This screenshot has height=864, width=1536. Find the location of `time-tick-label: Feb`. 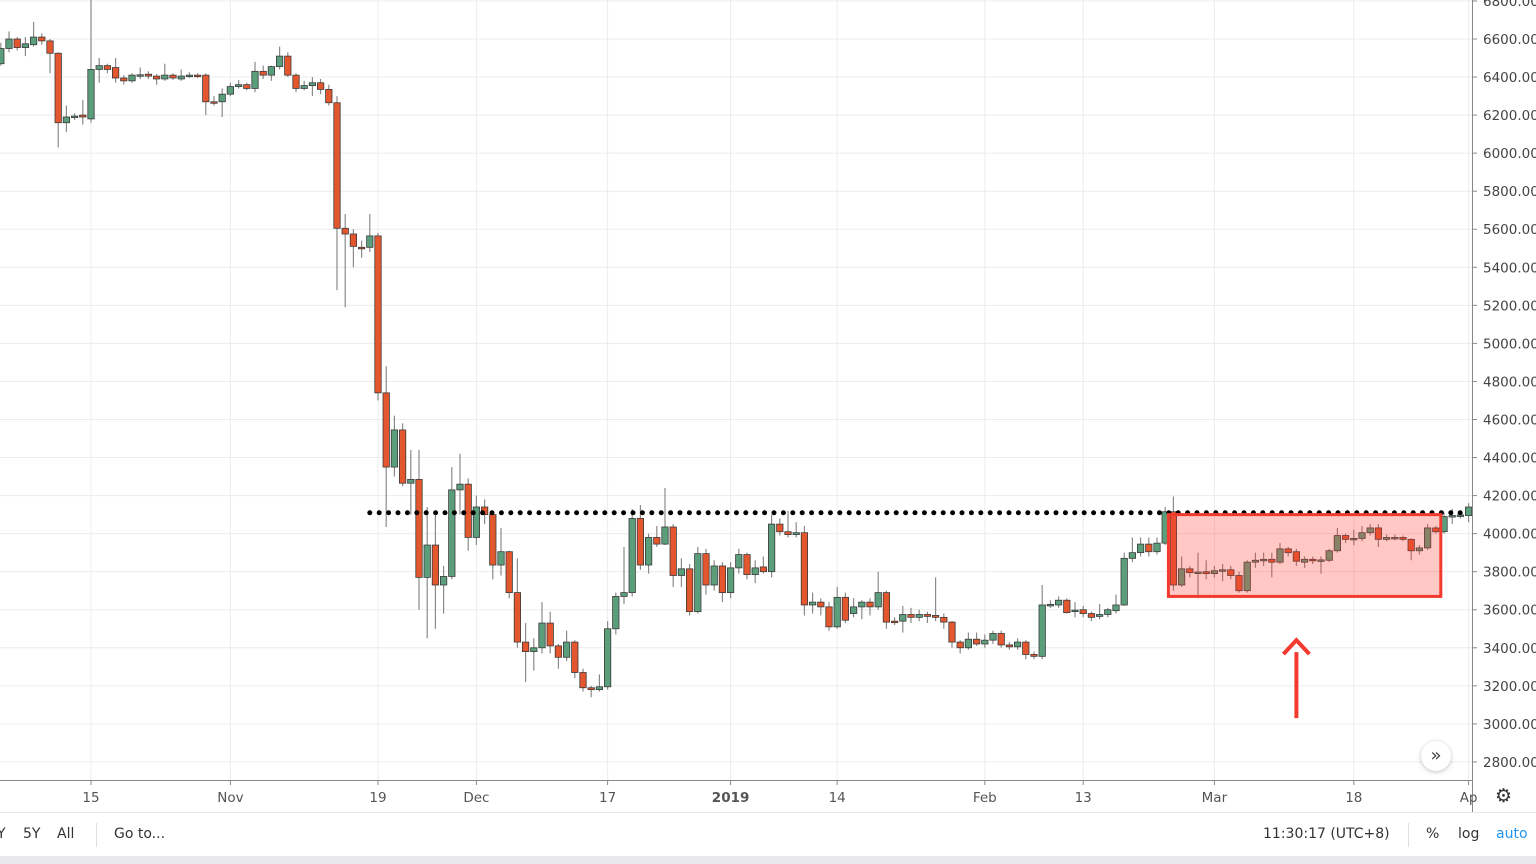

time-tick-label: Feb is located at coordinates (985, 798).